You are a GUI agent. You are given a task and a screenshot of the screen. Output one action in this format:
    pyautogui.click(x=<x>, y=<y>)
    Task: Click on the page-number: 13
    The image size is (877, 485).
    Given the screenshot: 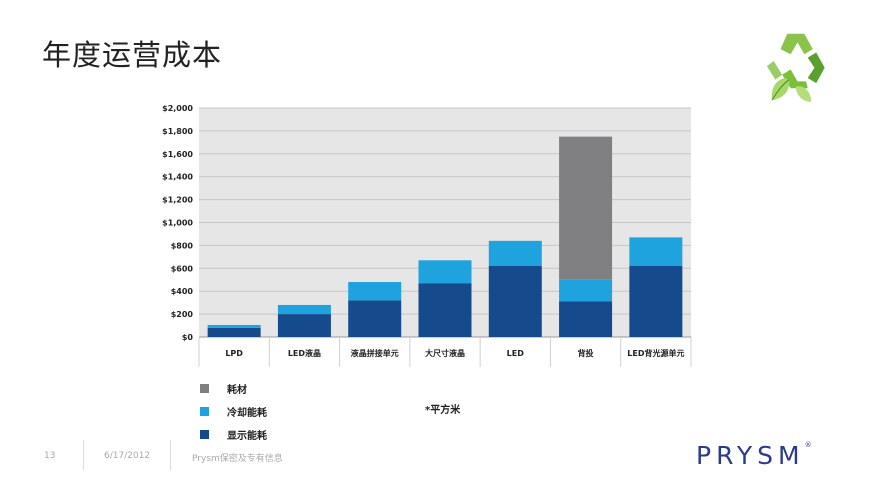 What is the action you would take?
    pyautogui.click(x=50, y=456)
    